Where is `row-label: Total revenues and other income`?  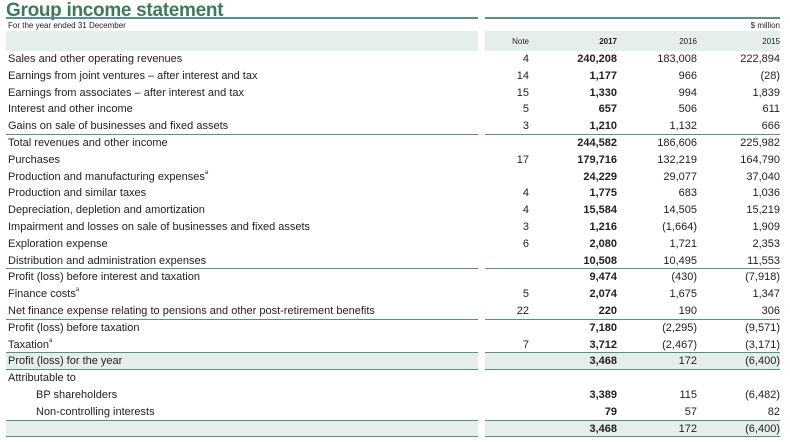 row-label: Total revenues and other income is located at coordinates (242, 143).